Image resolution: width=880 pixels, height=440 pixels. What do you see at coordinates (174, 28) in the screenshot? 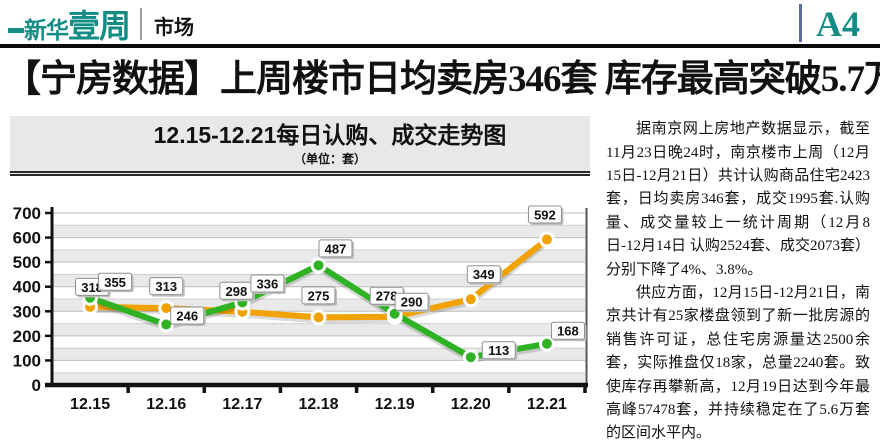
I see `section-label: 市场` at bounding box center [174, 28].